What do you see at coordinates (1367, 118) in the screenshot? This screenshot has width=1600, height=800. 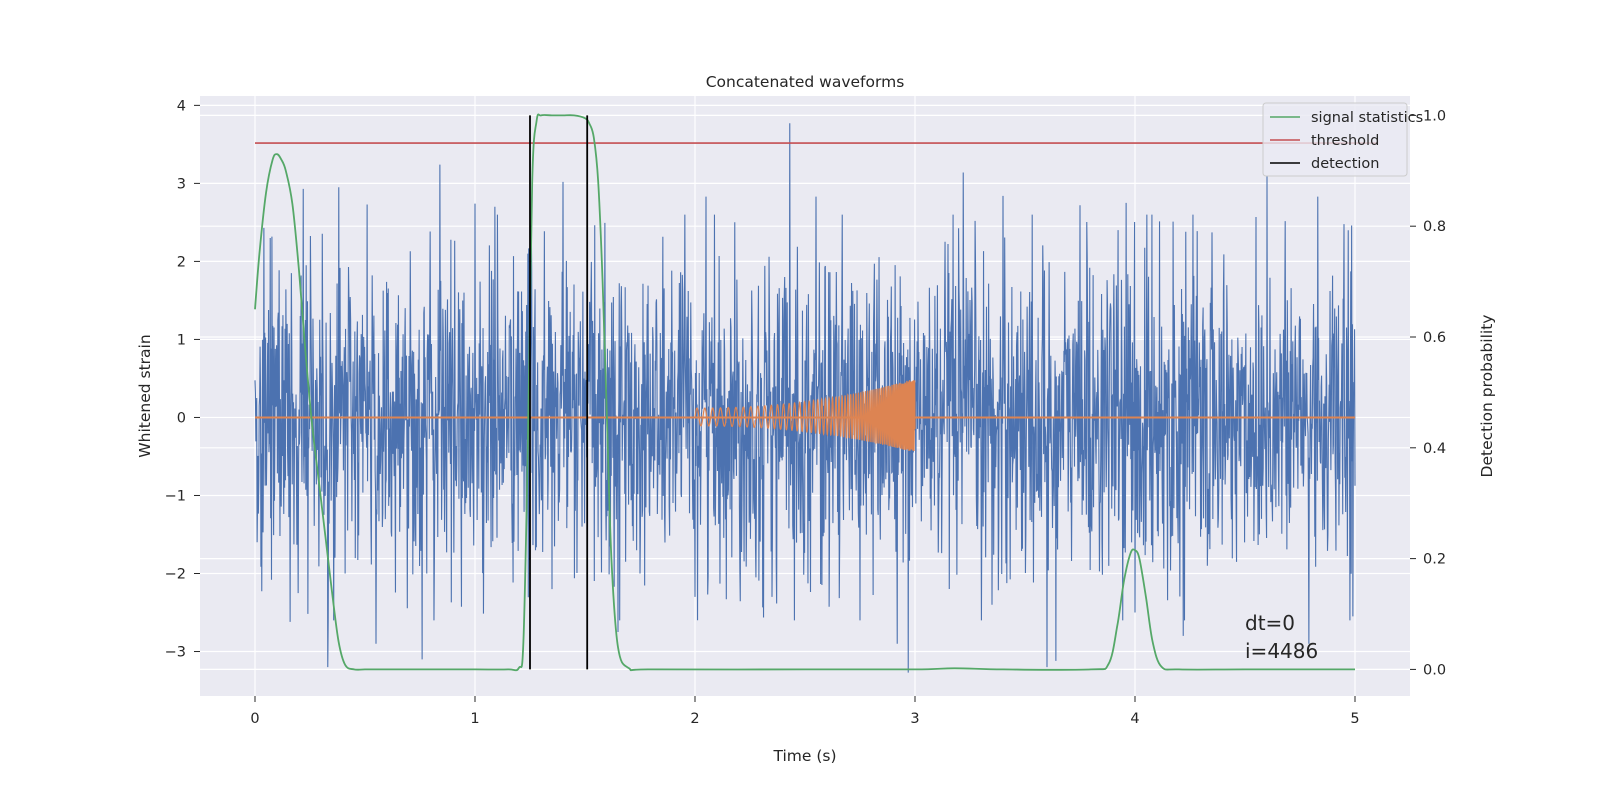 I see `legend-label-signal-statistics: signal statistics` at bounding box center [1367, 118].